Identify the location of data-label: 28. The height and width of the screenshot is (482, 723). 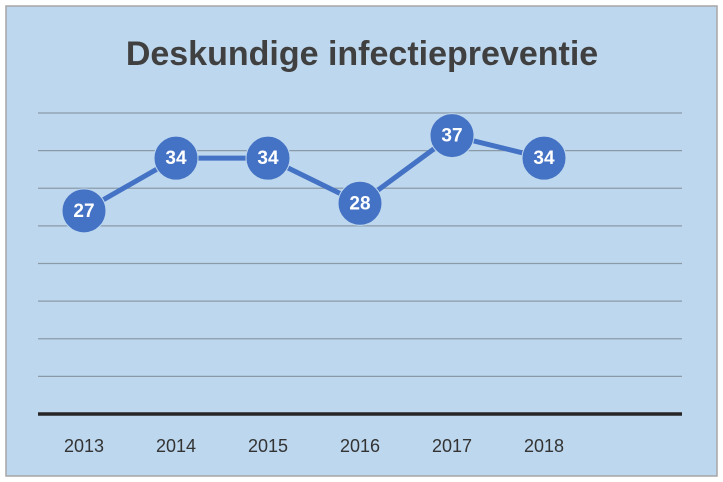
(359, 203).